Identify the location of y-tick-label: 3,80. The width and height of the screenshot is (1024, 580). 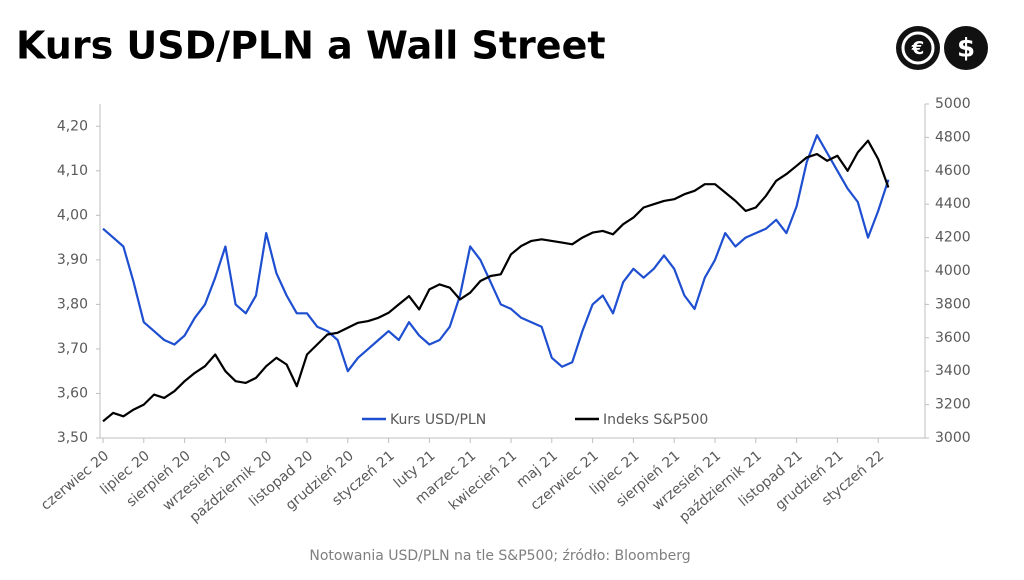
(72, 304).